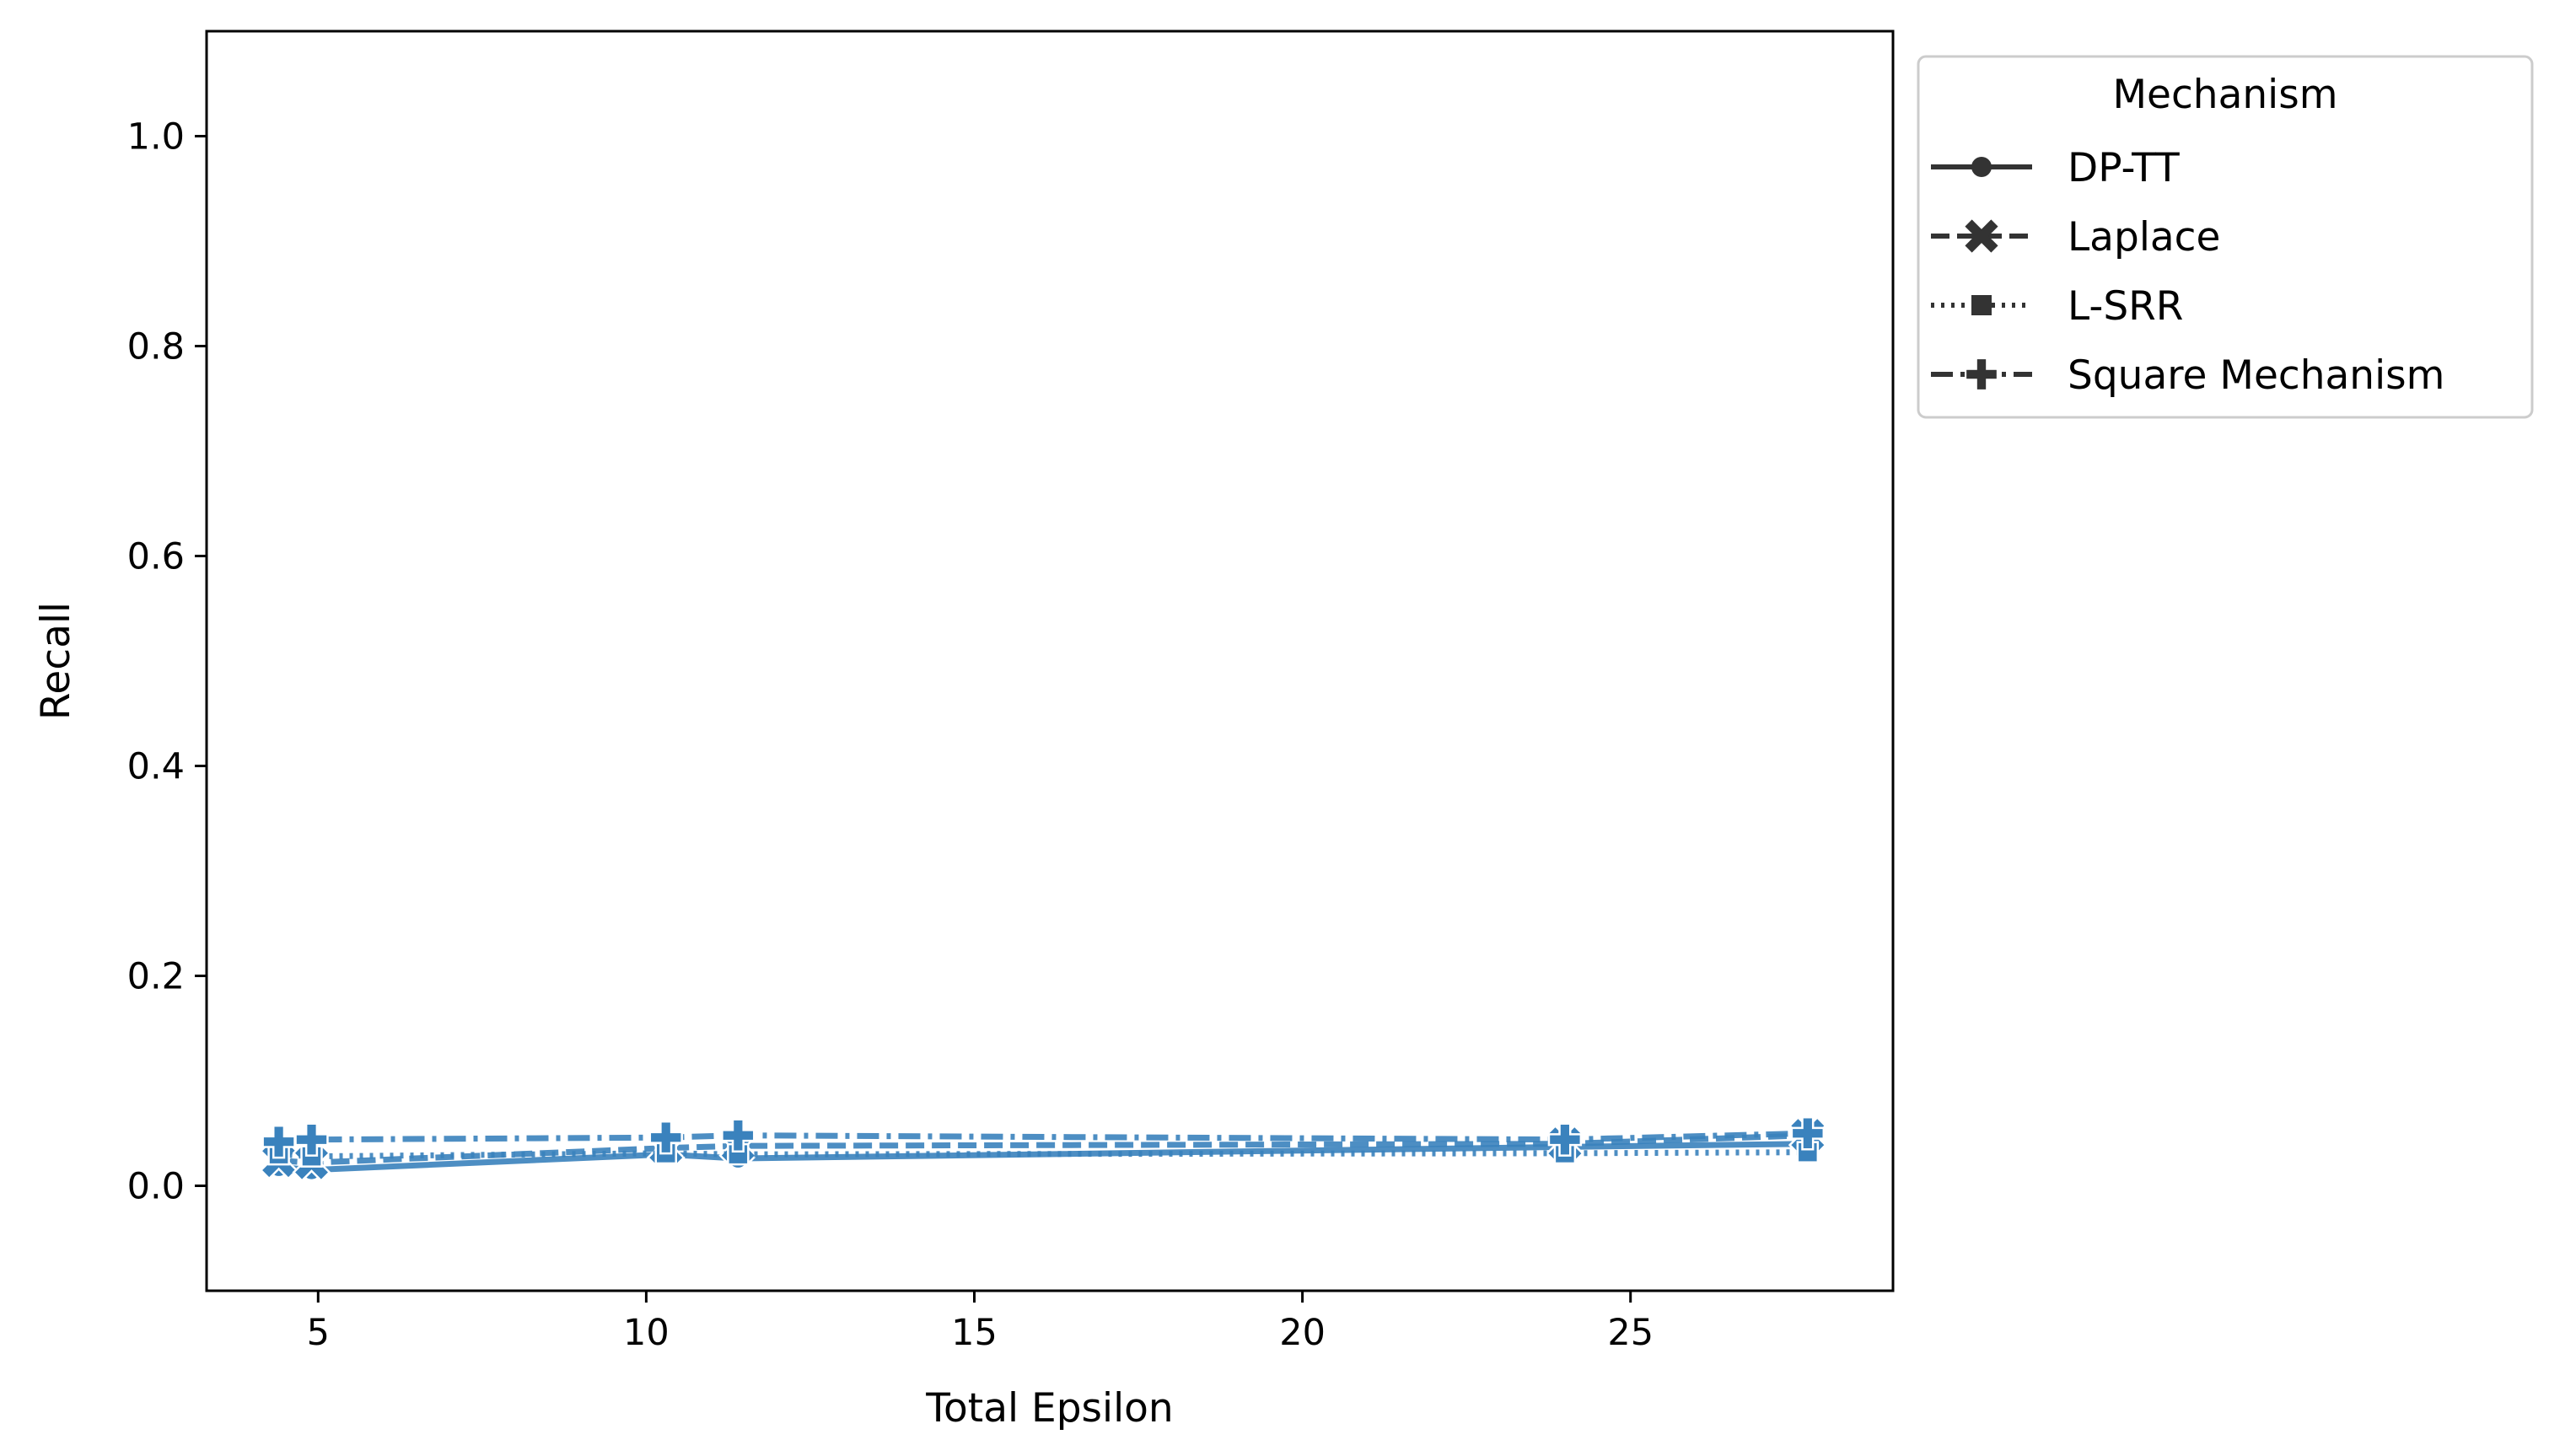 This screenshot has width=2549, height=1456. I want to click on legend-entries: DP-TT Laplace L-SRR Square Mechanism, so click(2187, 272).